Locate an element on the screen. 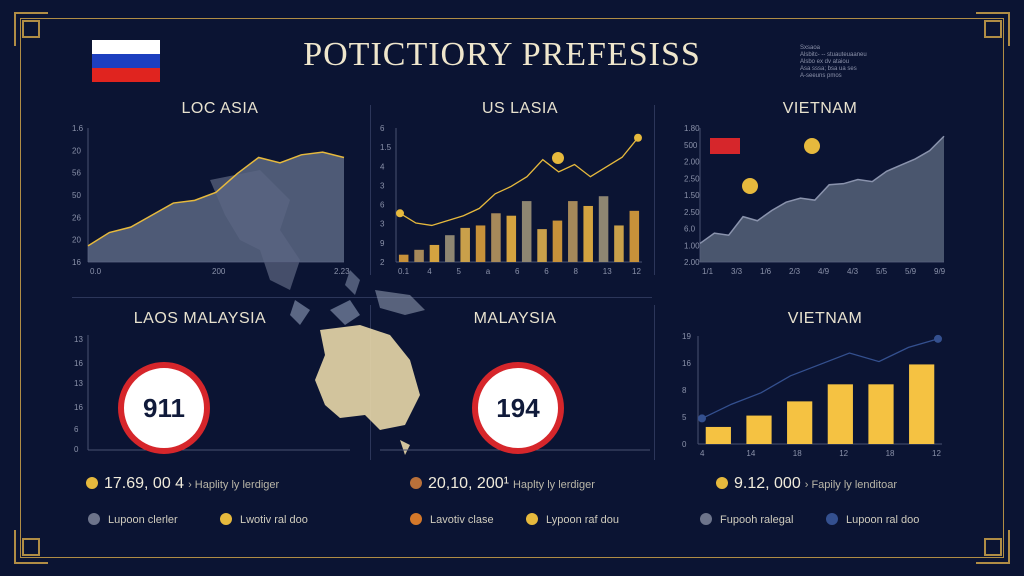  y-tick-label: 1.00 is located at coordinates (692, 245).